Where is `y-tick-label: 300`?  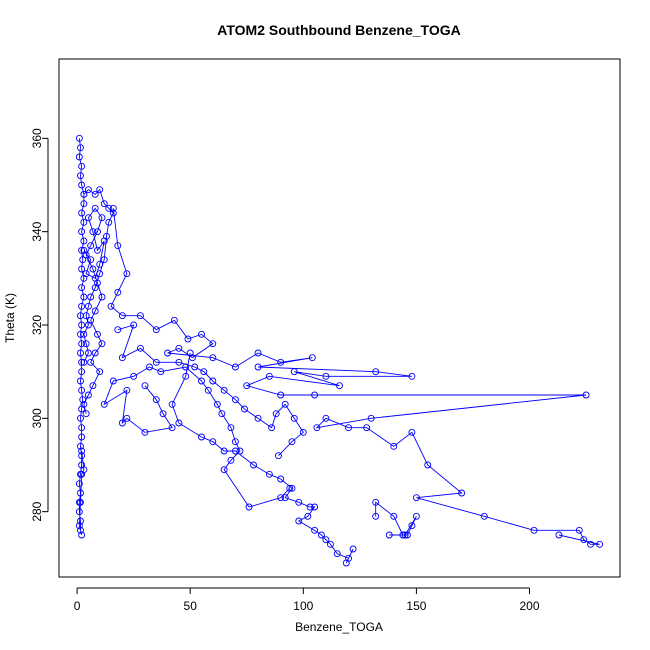 y-tick-label: 300 is located at coordinates (37, 418).